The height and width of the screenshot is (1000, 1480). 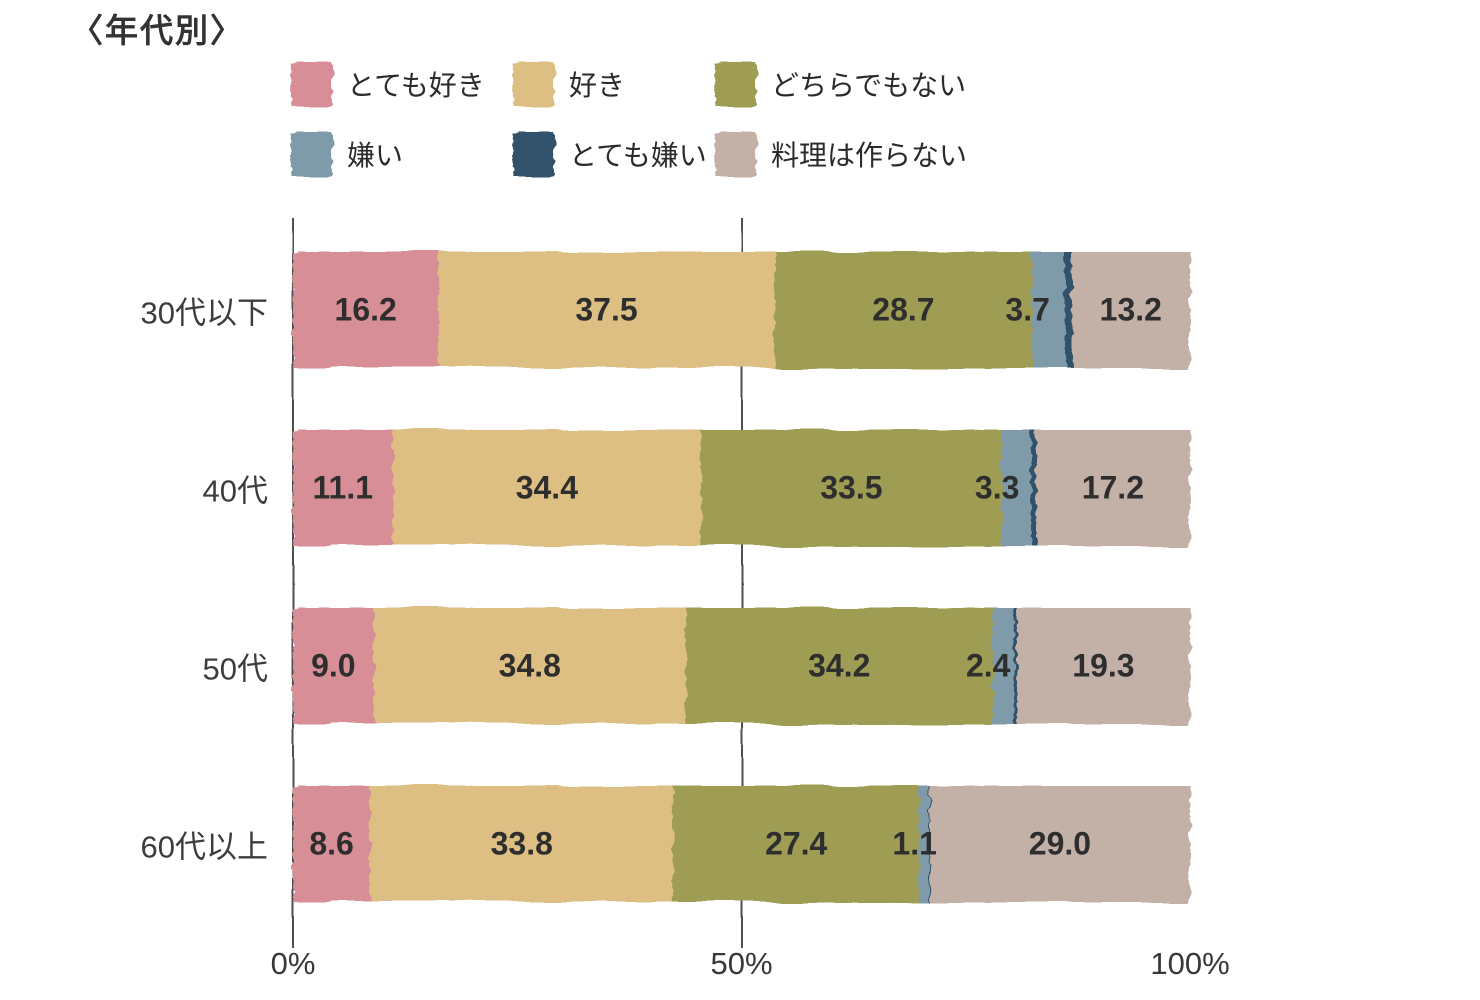 I want to click on row-label: 30代以下, so click(x=204, y=313).